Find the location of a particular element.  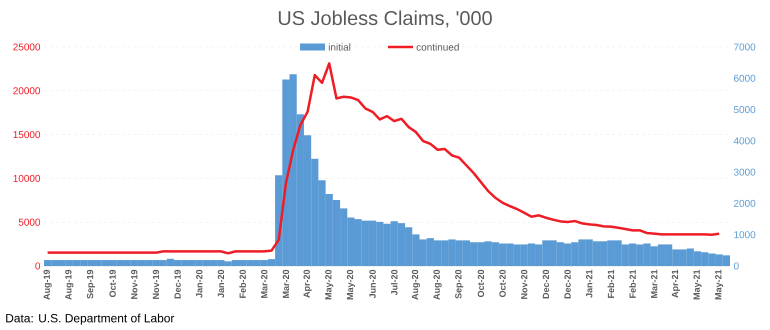

x-tick-label: Mar-21 is located at coordinates (654, 284).